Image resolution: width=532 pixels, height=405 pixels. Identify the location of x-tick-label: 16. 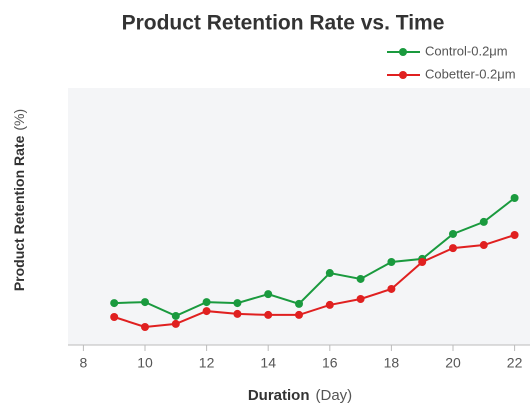
(330, 363).